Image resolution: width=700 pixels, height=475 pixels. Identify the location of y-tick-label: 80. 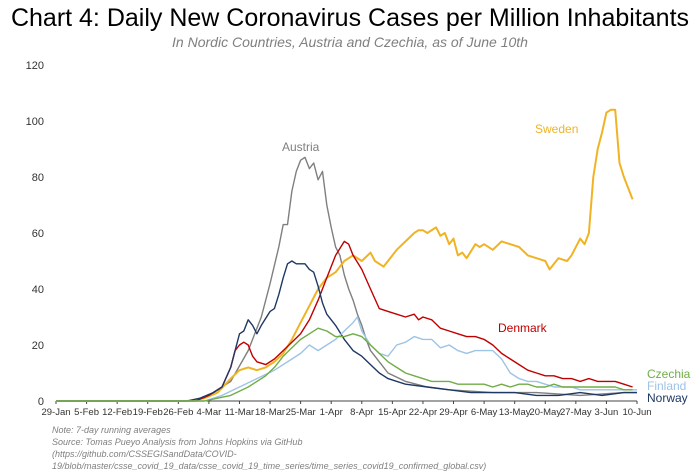
(38, 178).